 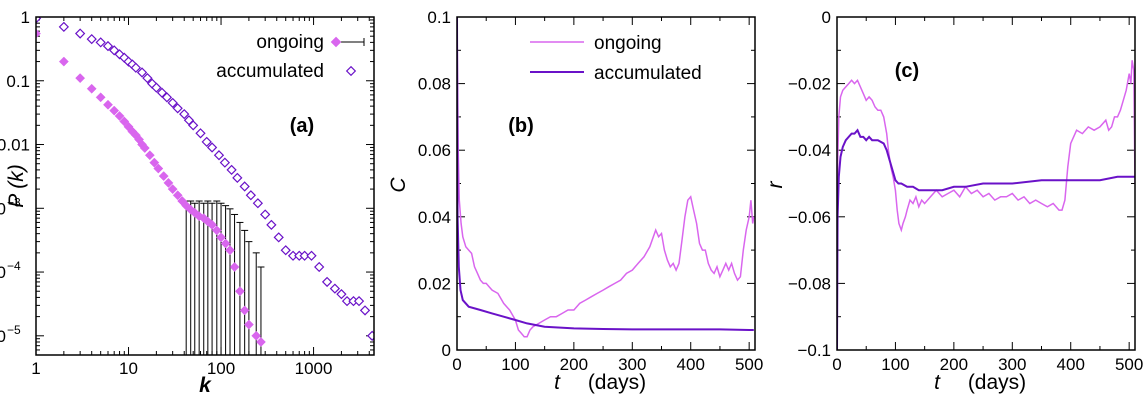 What do you see at coordinates (997, 382) in the screenshot?
I see `panel-c-x-label-unit: (days)` at bounding box center [997, 382].